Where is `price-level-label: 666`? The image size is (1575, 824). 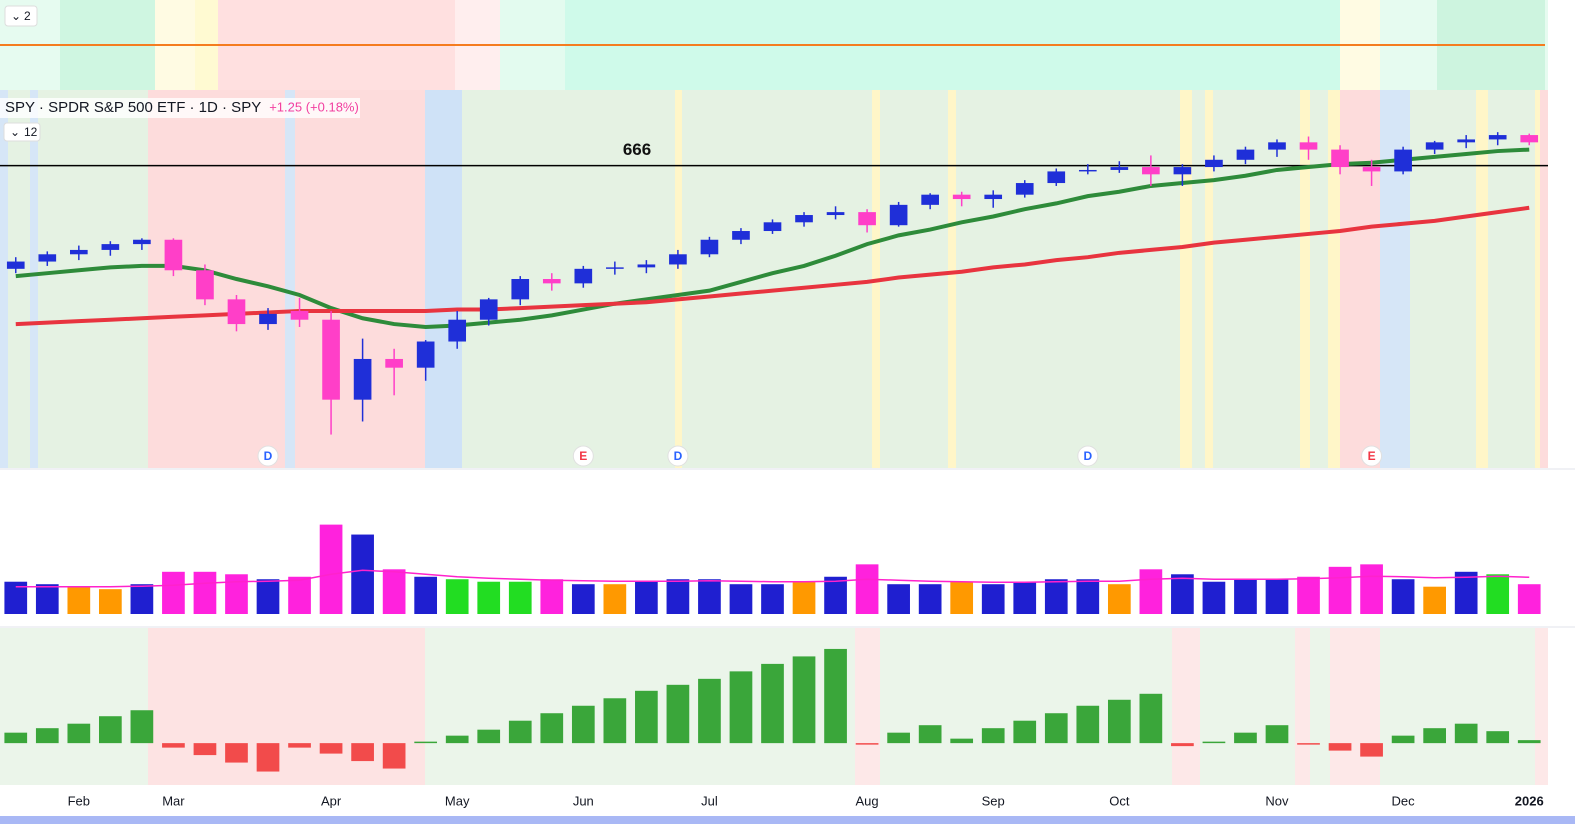
price-level-label: 666 is located at coordinates (637, 149).